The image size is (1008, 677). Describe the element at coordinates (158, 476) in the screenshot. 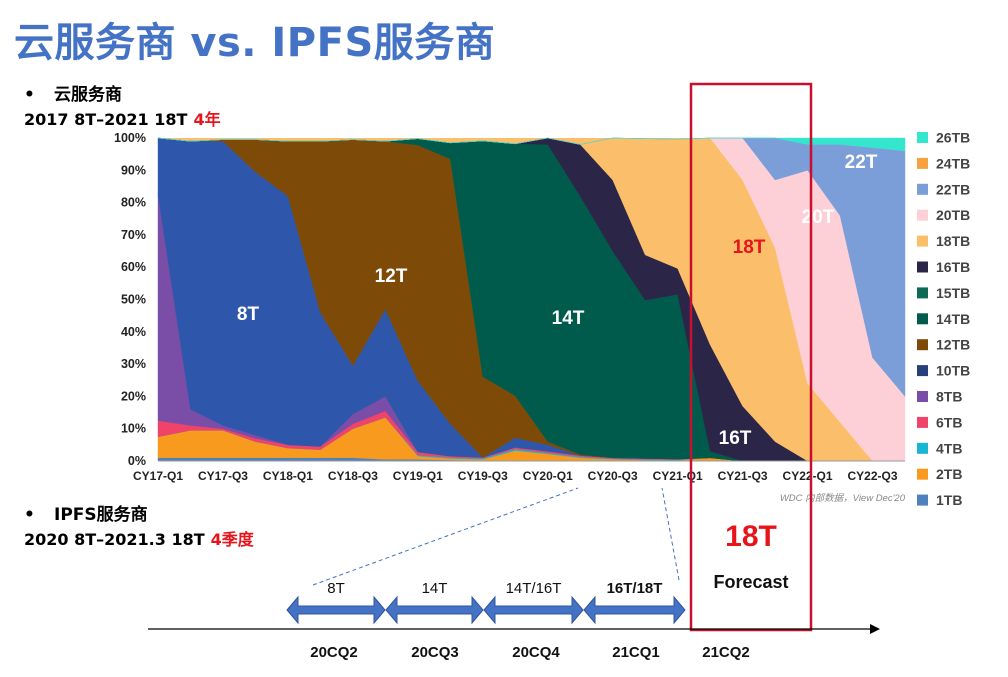

I see `x-tick-label: CY17-Q1` at that location.